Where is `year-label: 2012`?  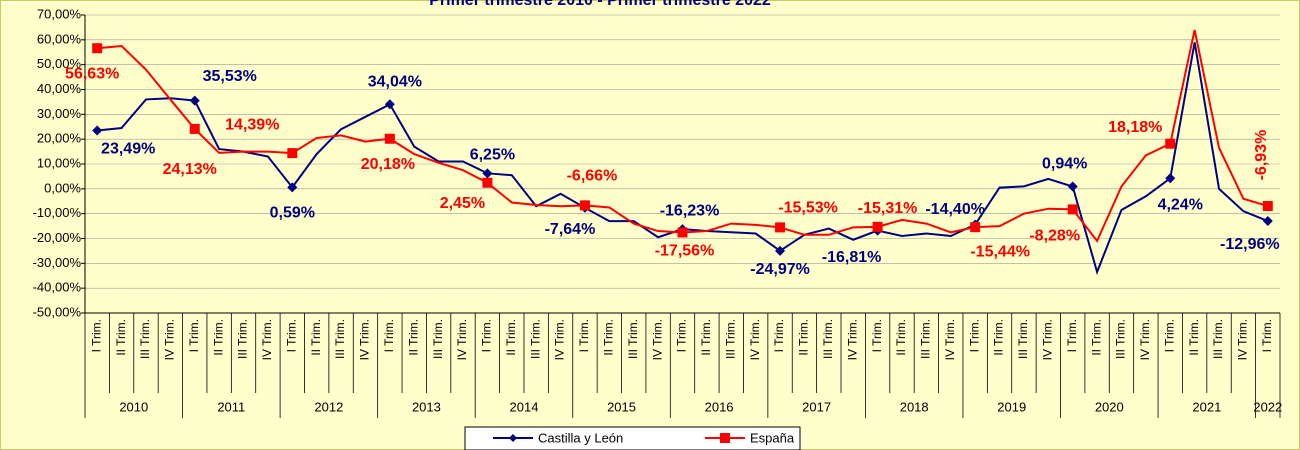 year-label: 2012 is located at coordinates (328, 406).